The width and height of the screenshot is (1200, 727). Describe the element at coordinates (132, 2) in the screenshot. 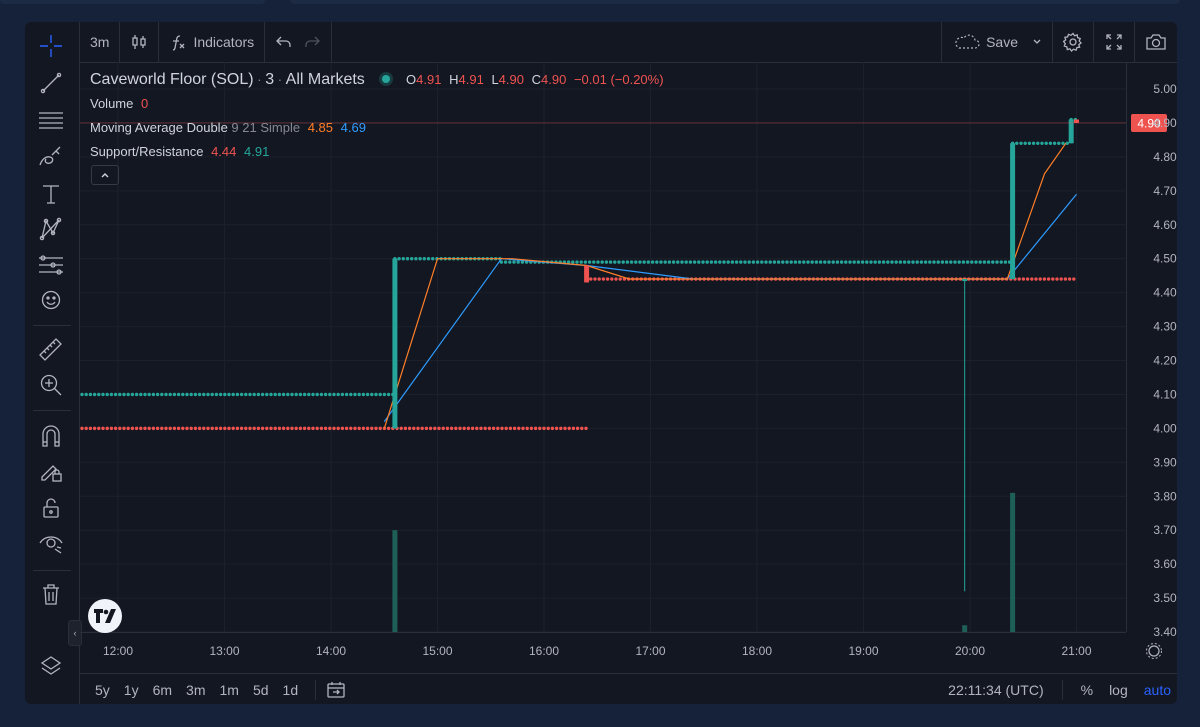

I see `top-tab-left` at that location.